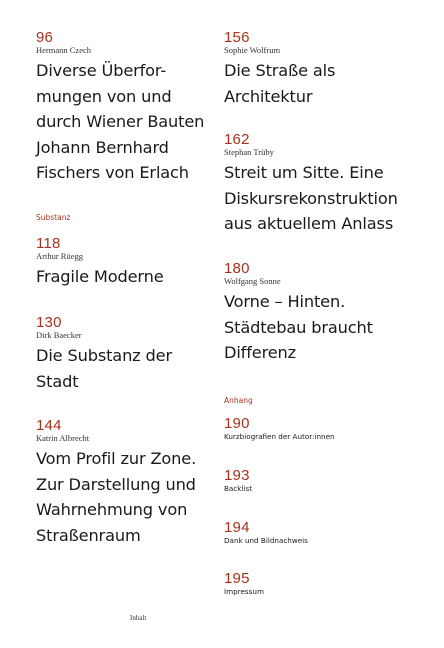  I want to click on toc-entry: 130 Dirk Baecker Die Substanz der Stadt, so click(104, 354).